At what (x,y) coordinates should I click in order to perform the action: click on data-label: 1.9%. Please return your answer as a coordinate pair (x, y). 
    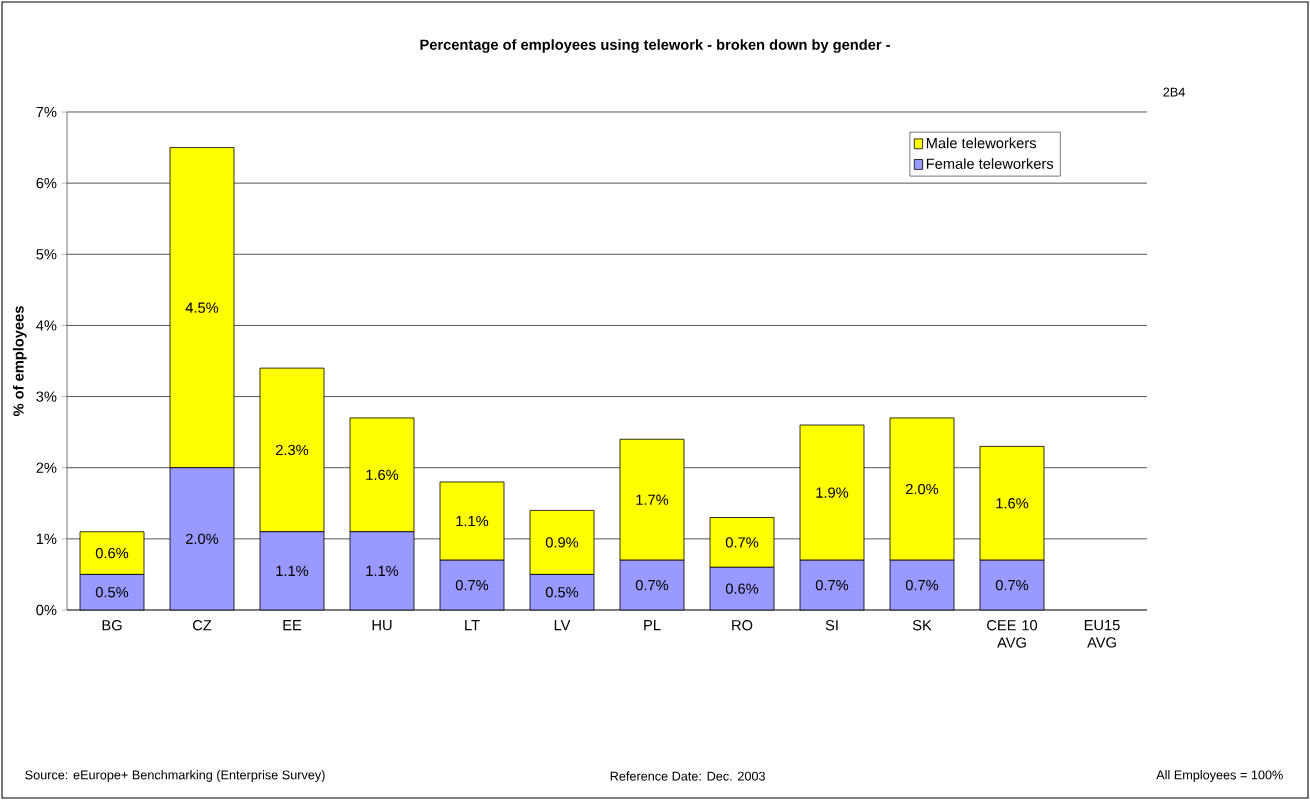
    Looking at the image, I should click on (832, 492).